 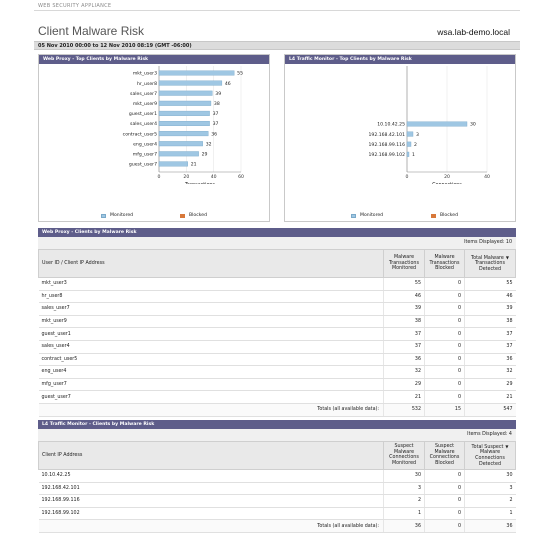 What do you see at coordinates (277, 243) in the screenshot?
I see `items-displayed: Items Displayed: 10` at bounding box center [277, 243].